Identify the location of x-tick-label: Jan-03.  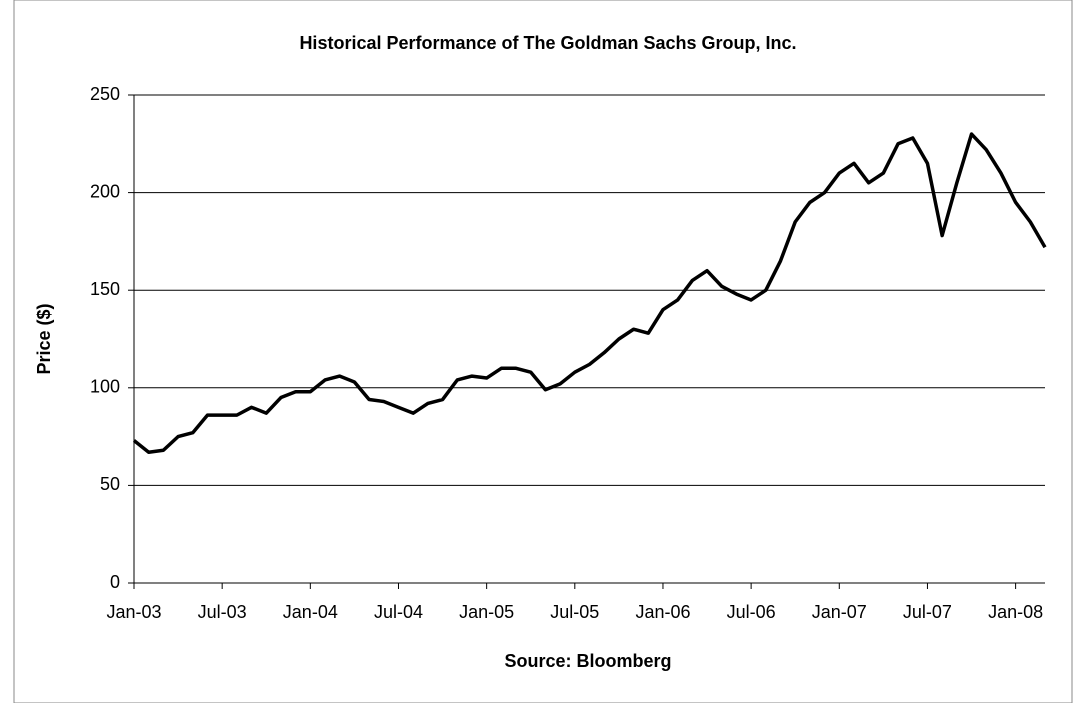
(133, 612).